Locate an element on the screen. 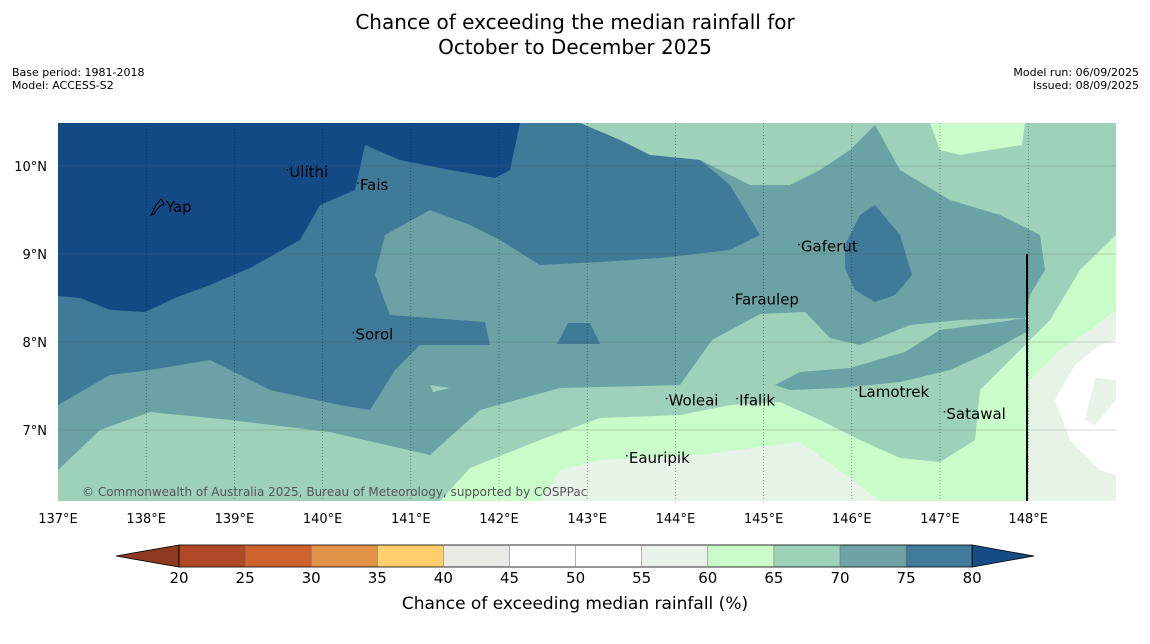  lat-tick-label: 10°N is located at coordinates (30, 167).